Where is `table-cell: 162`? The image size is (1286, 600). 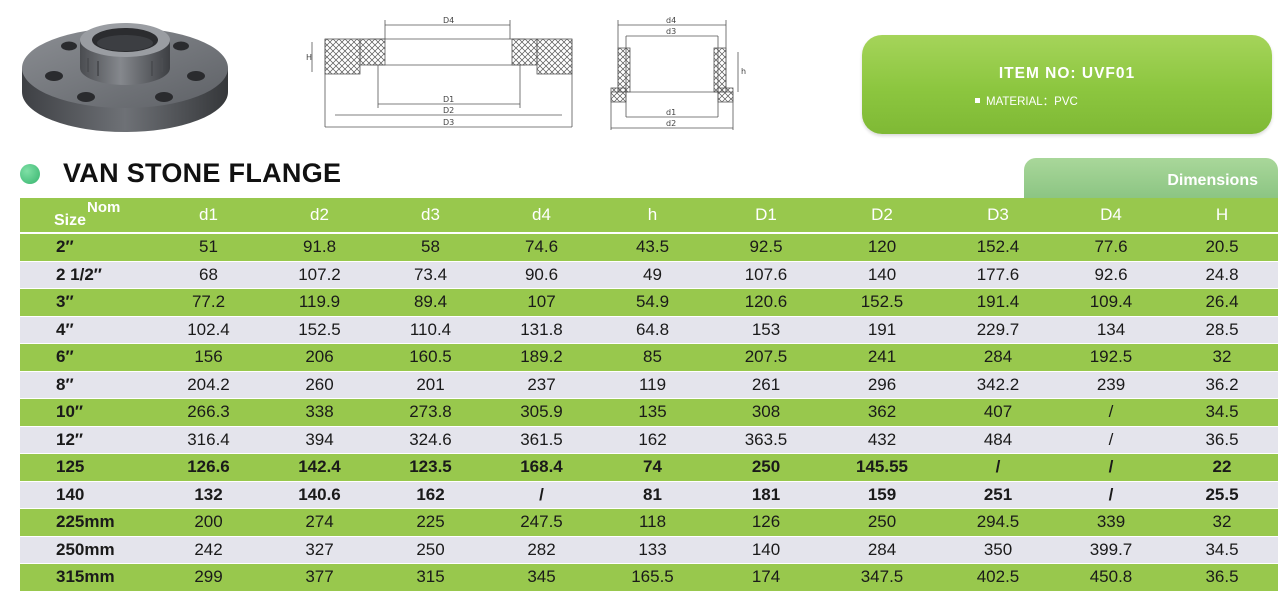
table-cell: 162 is located at coordinates (652, 440).